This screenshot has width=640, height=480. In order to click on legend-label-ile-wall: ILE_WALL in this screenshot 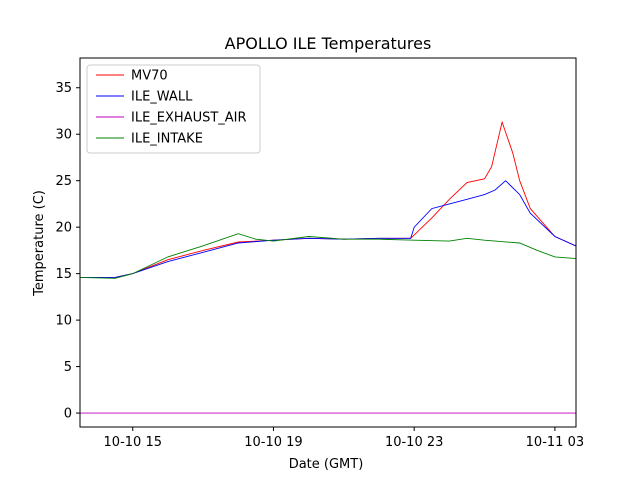, I will do `click(162, 97)`.